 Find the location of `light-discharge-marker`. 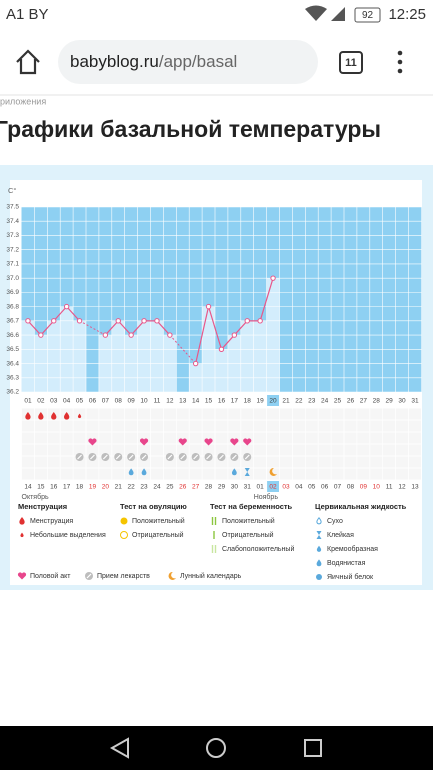

light-discharge-marker is located at coordinates (79, 416).